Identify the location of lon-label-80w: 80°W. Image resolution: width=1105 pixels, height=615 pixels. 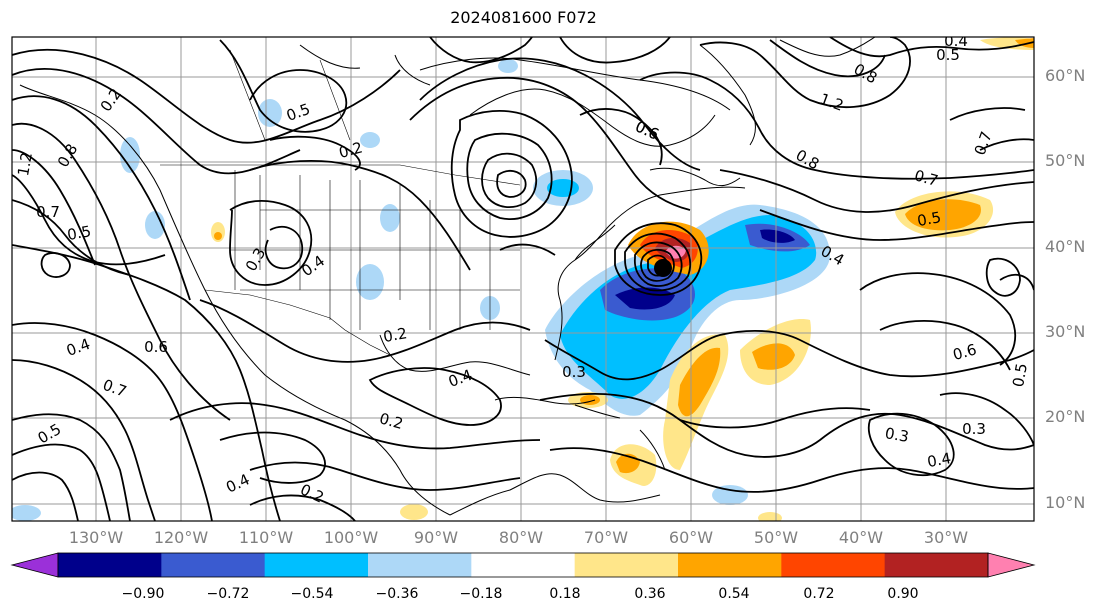
(521, 537).